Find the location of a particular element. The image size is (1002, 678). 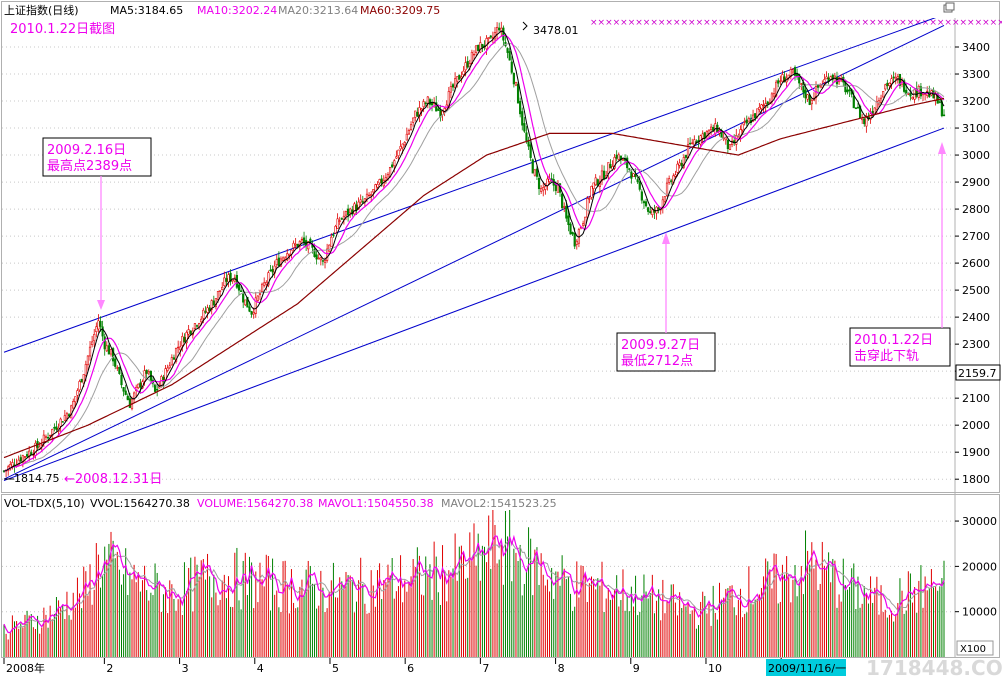

time-tick-label: 4 is located at coordinates (260, 668).